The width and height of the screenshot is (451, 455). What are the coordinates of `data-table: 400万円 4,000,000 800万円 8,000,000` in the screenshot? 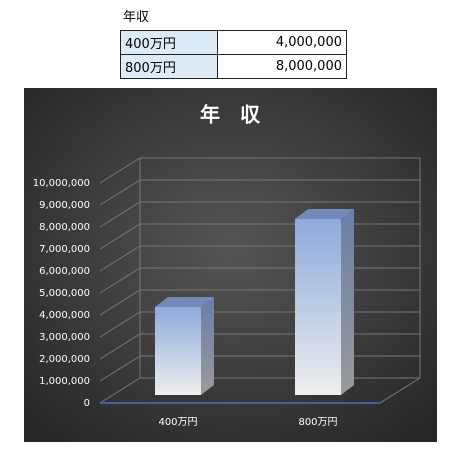 It's located at (233, 54).